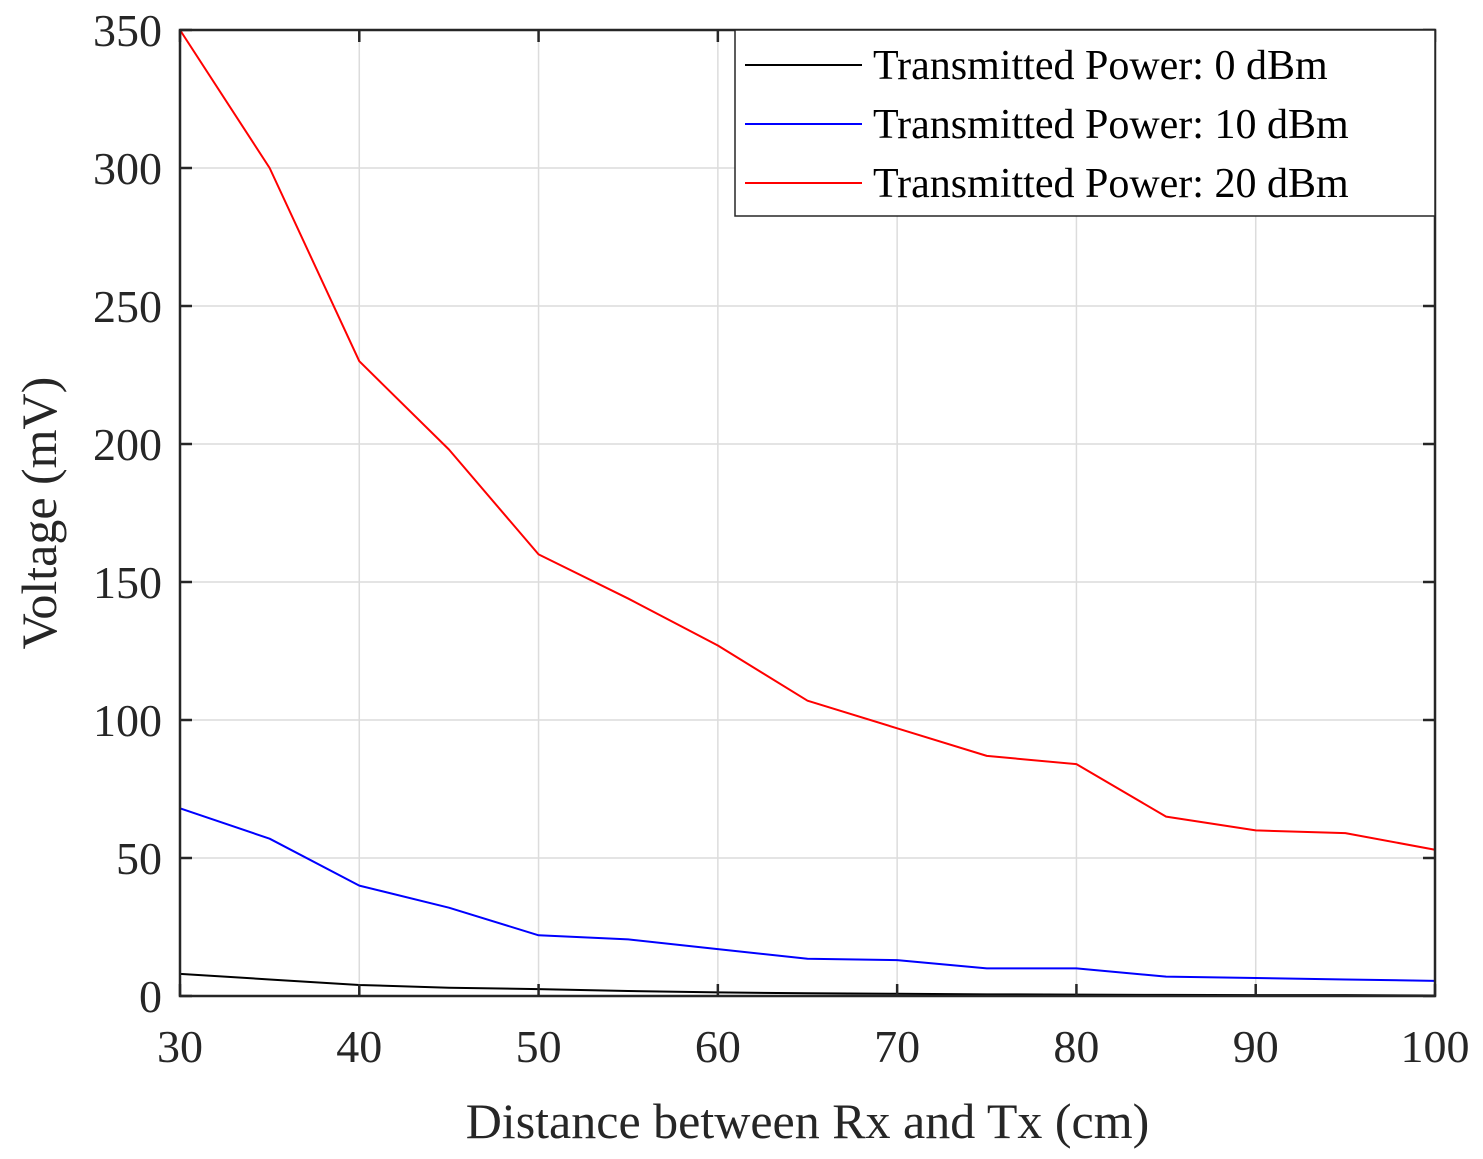 The height and width of the screenshot is (1159, 1483). Describe the element at coordinates (718, 1046) in the screenshot. I see `x-tick-label: 60` at that location.